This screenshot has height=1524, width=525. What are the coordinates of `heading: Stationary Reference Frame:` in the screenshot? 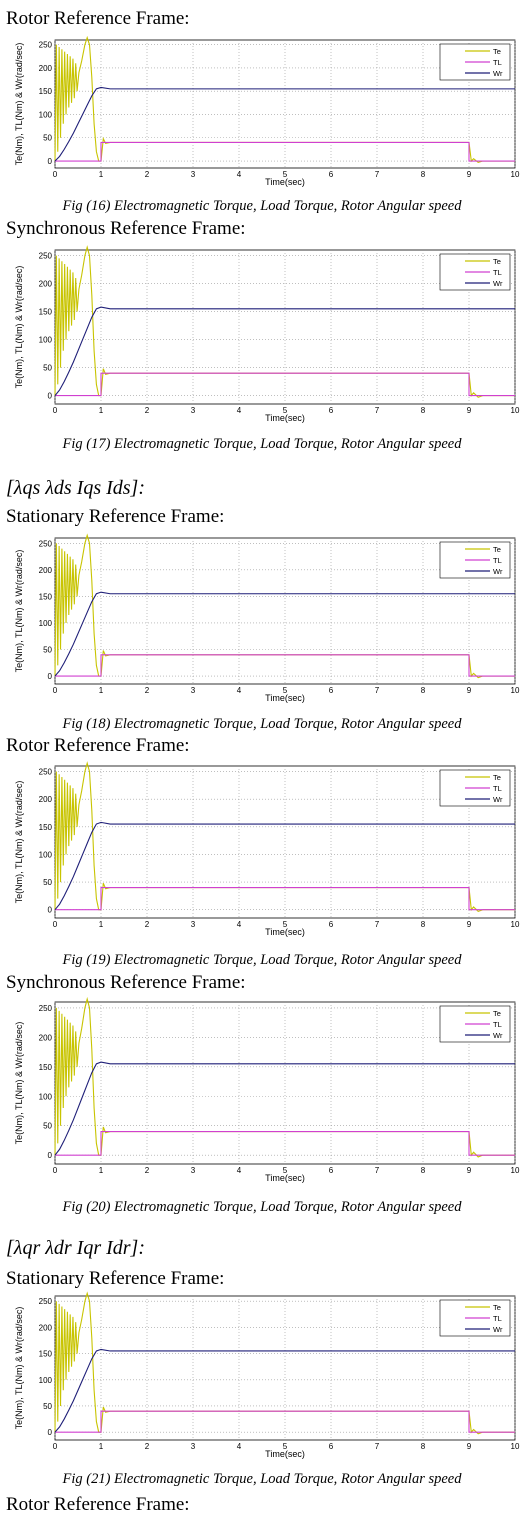 It's located at (115, 1278).